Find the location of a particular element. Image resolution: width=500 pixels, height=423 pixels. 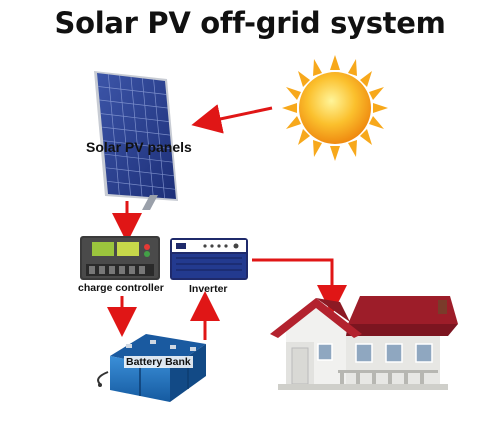

solar-panels-label: Solar PV panels is located at coordinates (139, 147).